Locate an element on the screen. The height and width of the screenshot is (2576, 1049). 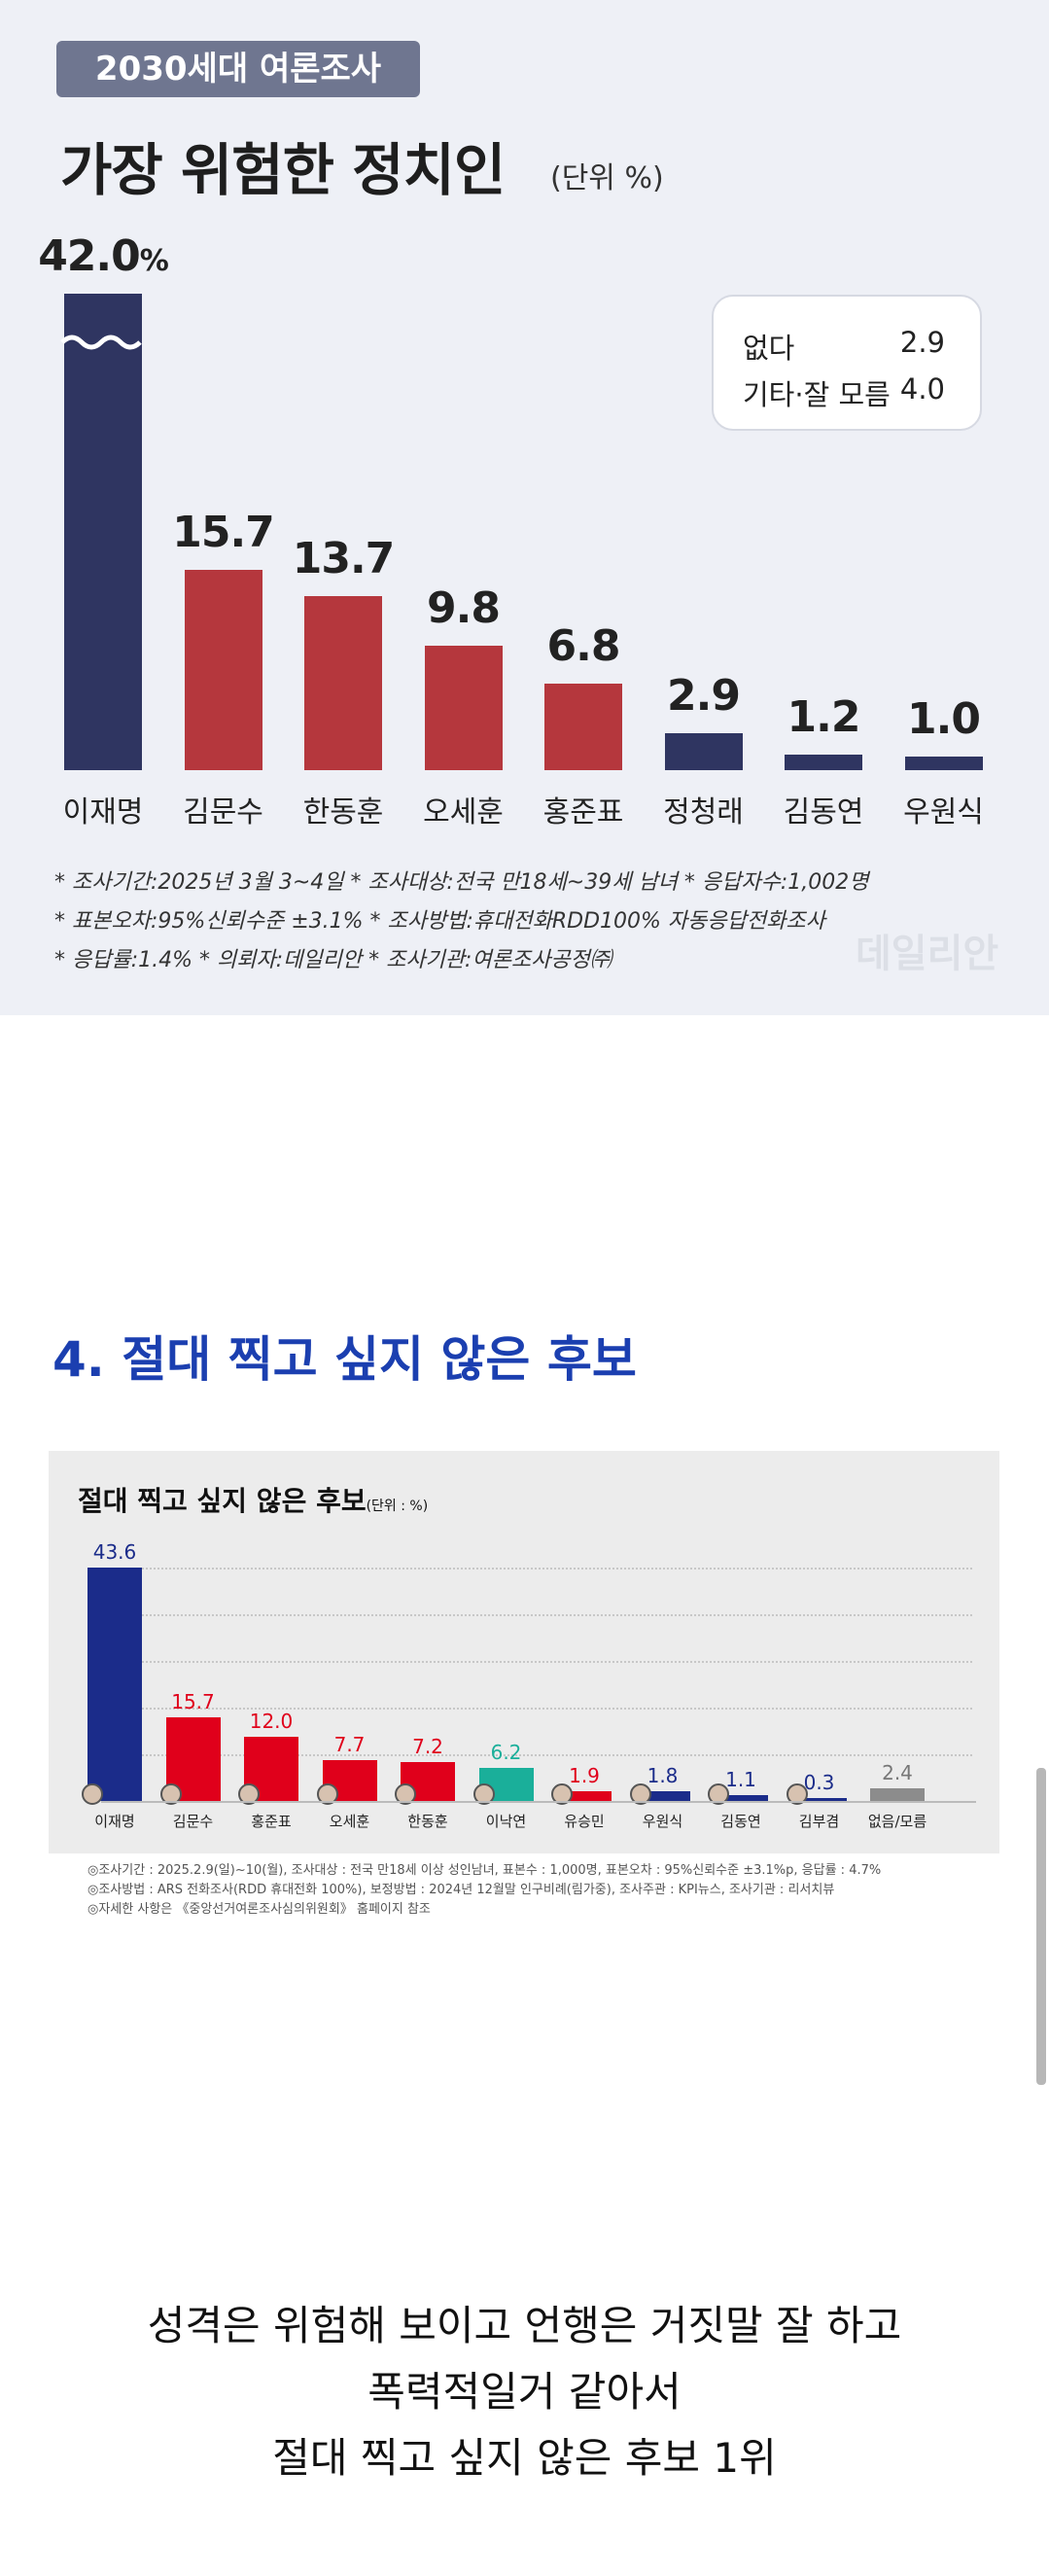
chart1-category-label: 김동연 is located at coordinates (824, 812).